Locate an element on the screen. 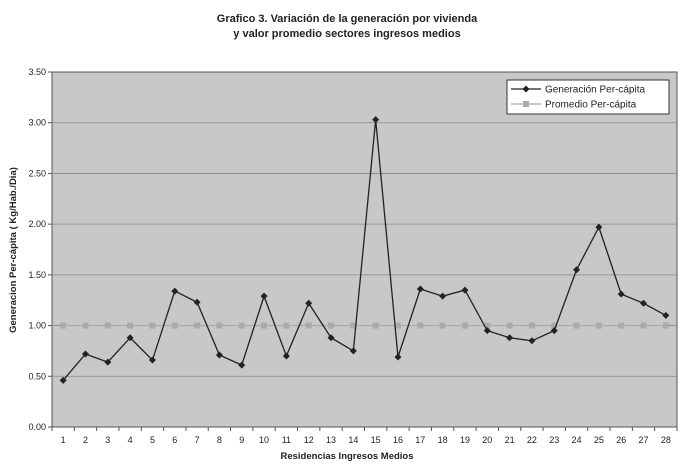  x-tick-label: 11 is located at coordinates (286, 440).